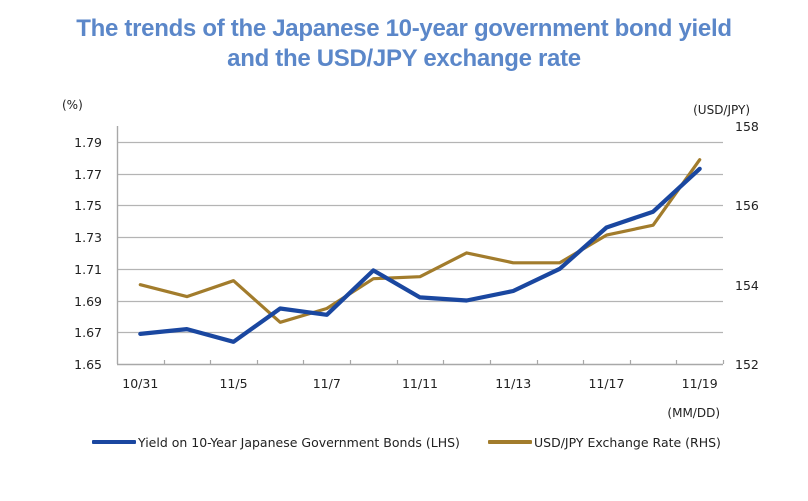 The width and height of the screenshot is (808, 501). What do you see at coordinates (72, 105) in the screenshot?
I see `left-axis-unit-label: (%)` at bounding box center [72, 105].